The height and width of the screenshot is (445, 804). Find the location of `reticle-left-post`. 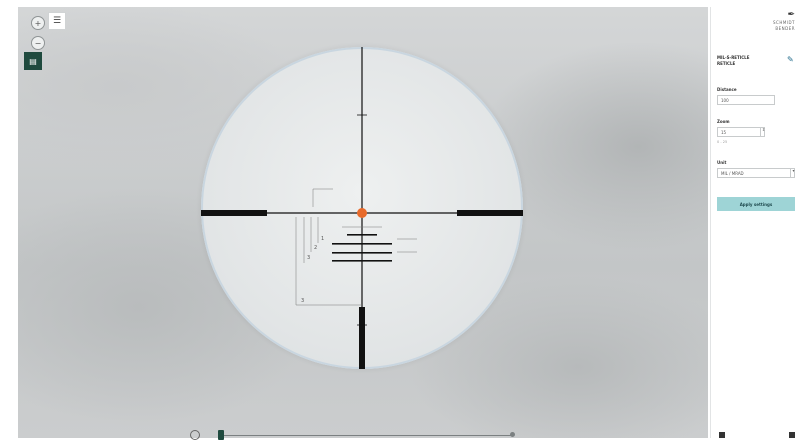

reticle-left-post is located at coordinates (234, 213).